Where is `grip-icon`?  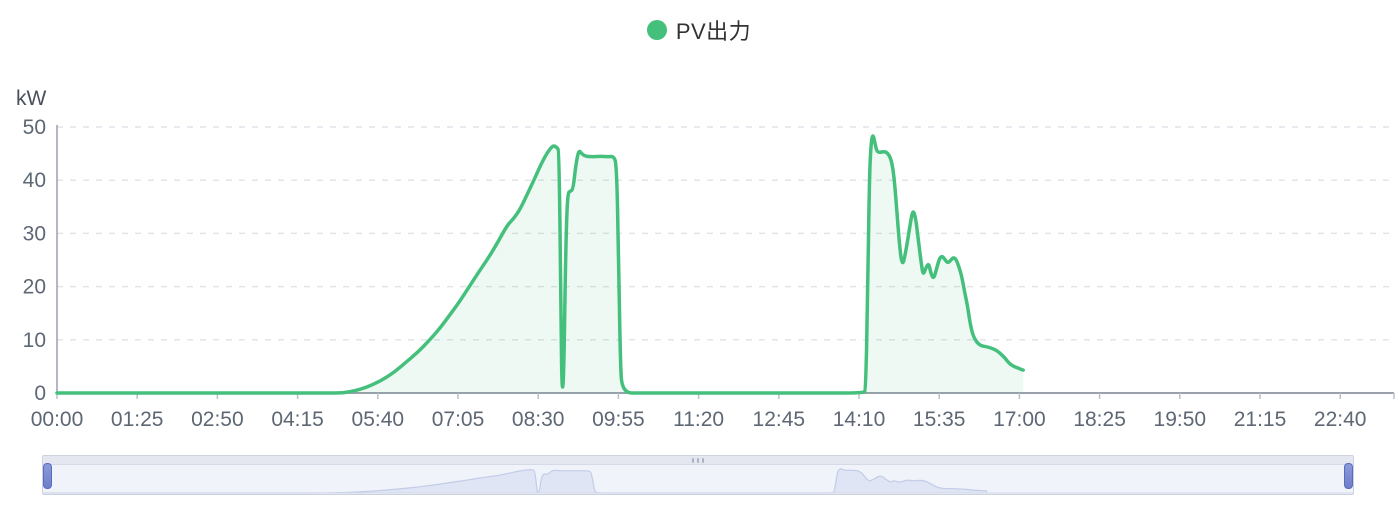 grip-icon is located at coordinates (698, 460).